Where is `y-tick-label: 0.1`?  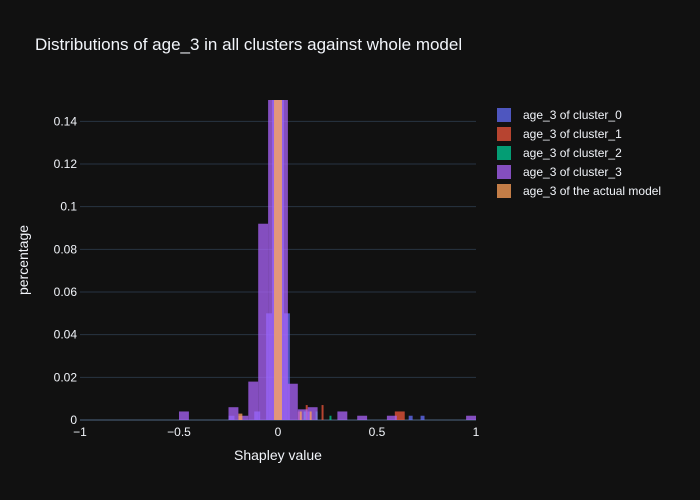 y-tick-label: 0.1 is located at coordinates (68, 207).